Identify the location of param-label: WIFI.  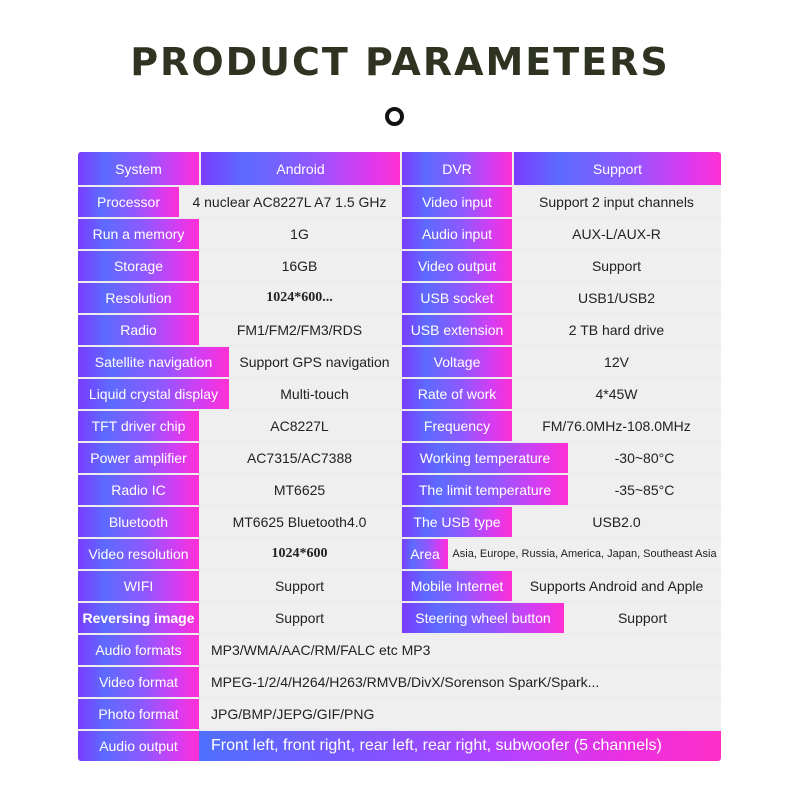
(138, 586).